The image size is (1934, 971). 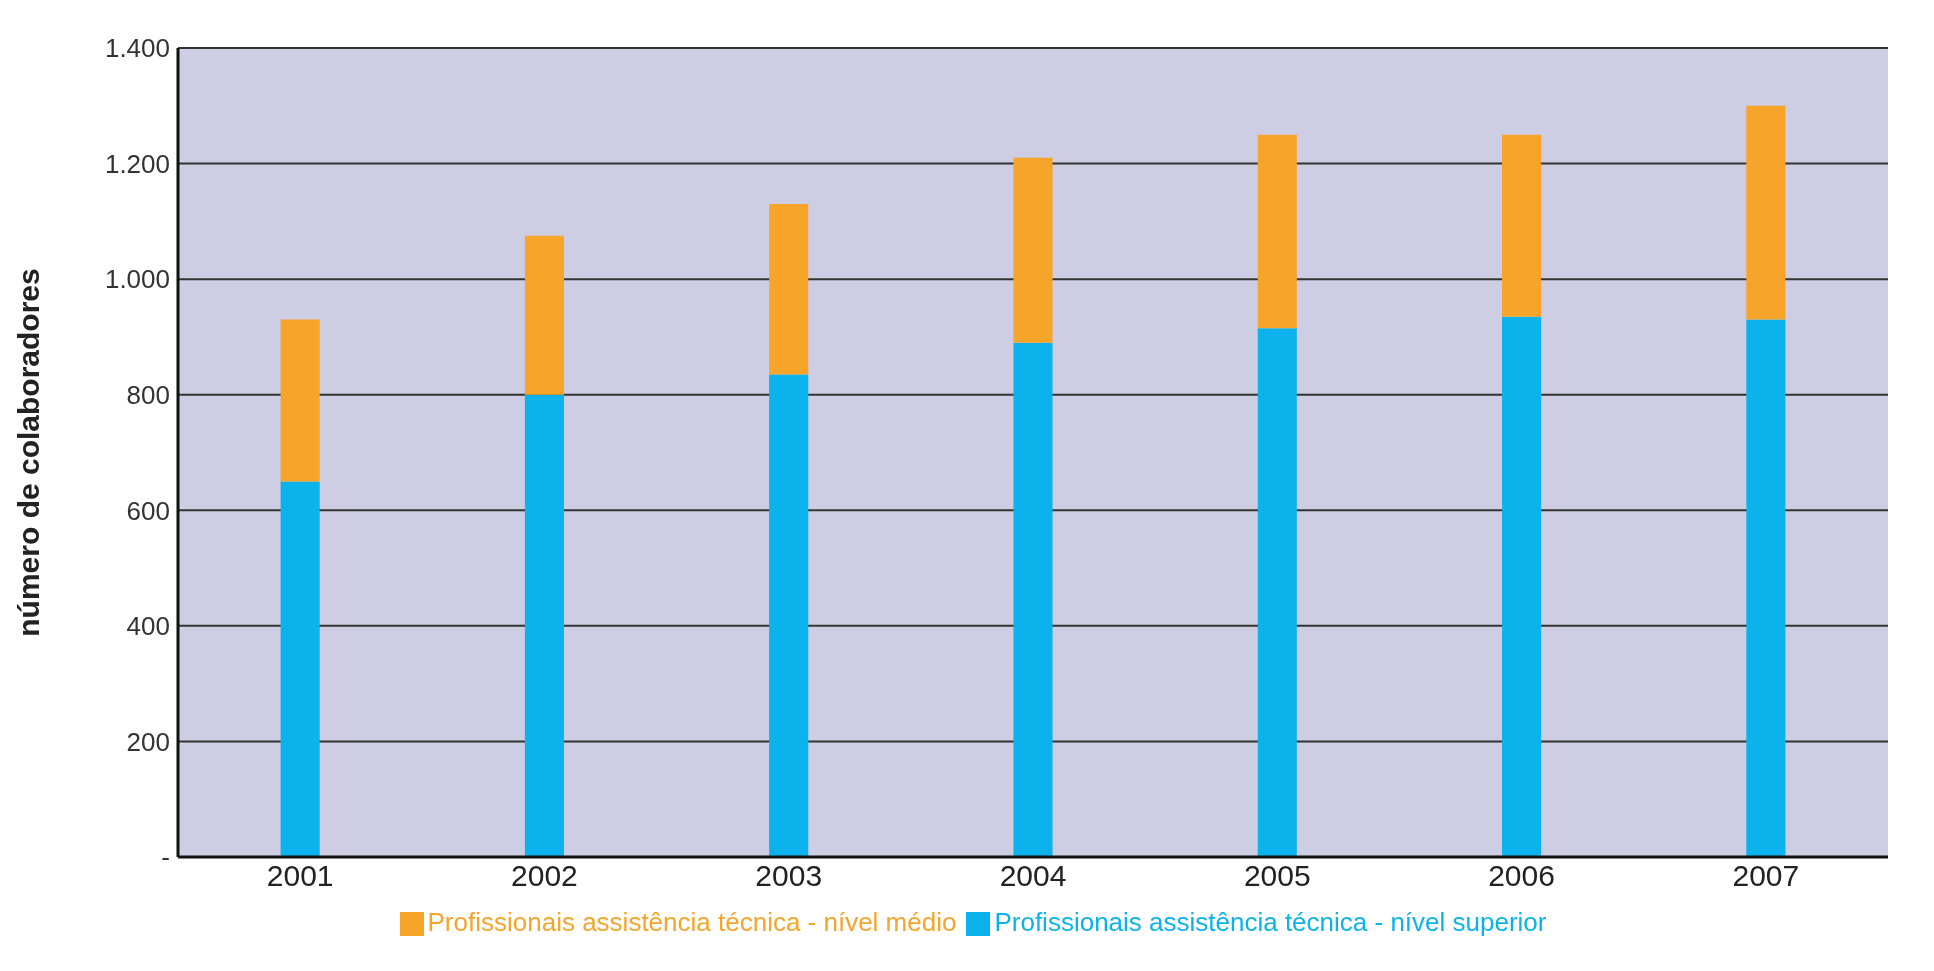 I want to click on y-axis-title: número de colaboradores, so click(x=28, y=452).